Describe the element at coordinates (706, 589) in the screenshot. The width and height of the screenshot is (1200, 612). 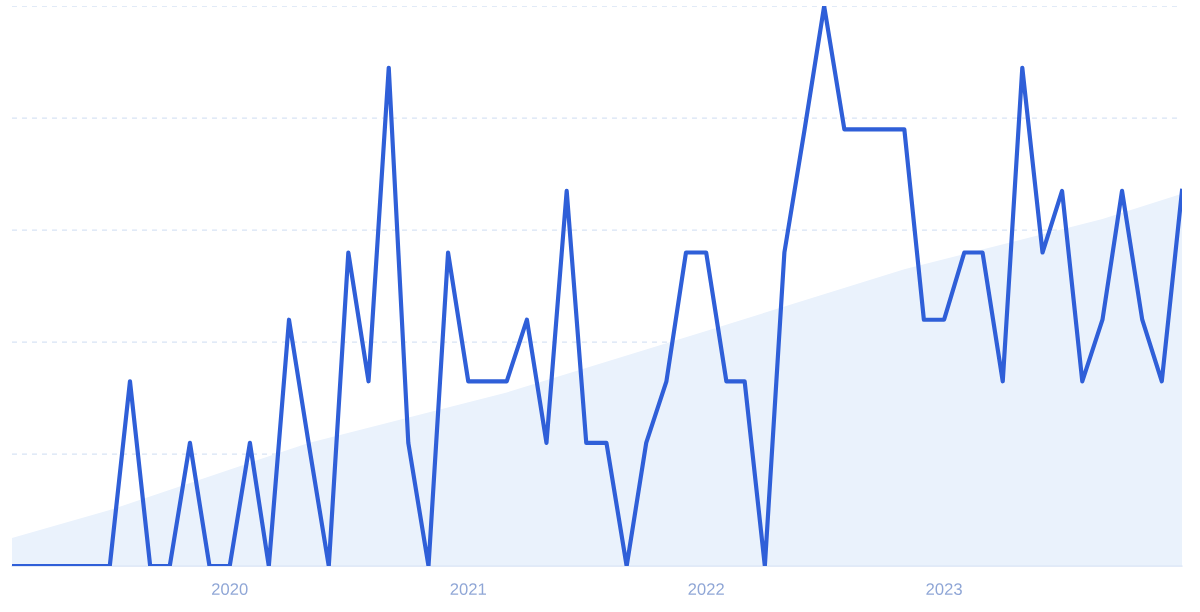
I see `x-tick-label: 2022` at that location.